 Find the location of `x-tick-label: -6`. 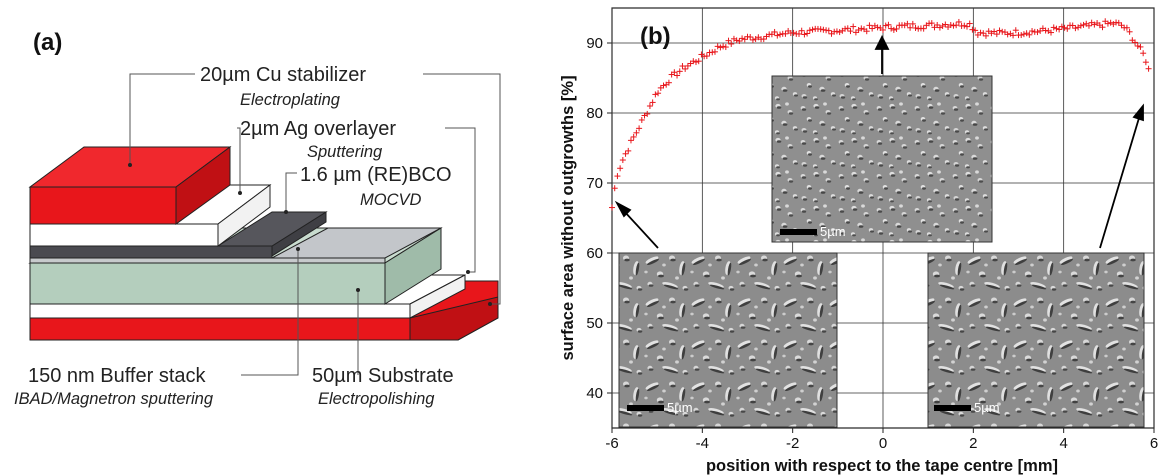

x-tick-label: -6 is located at coordinates (611, 443).